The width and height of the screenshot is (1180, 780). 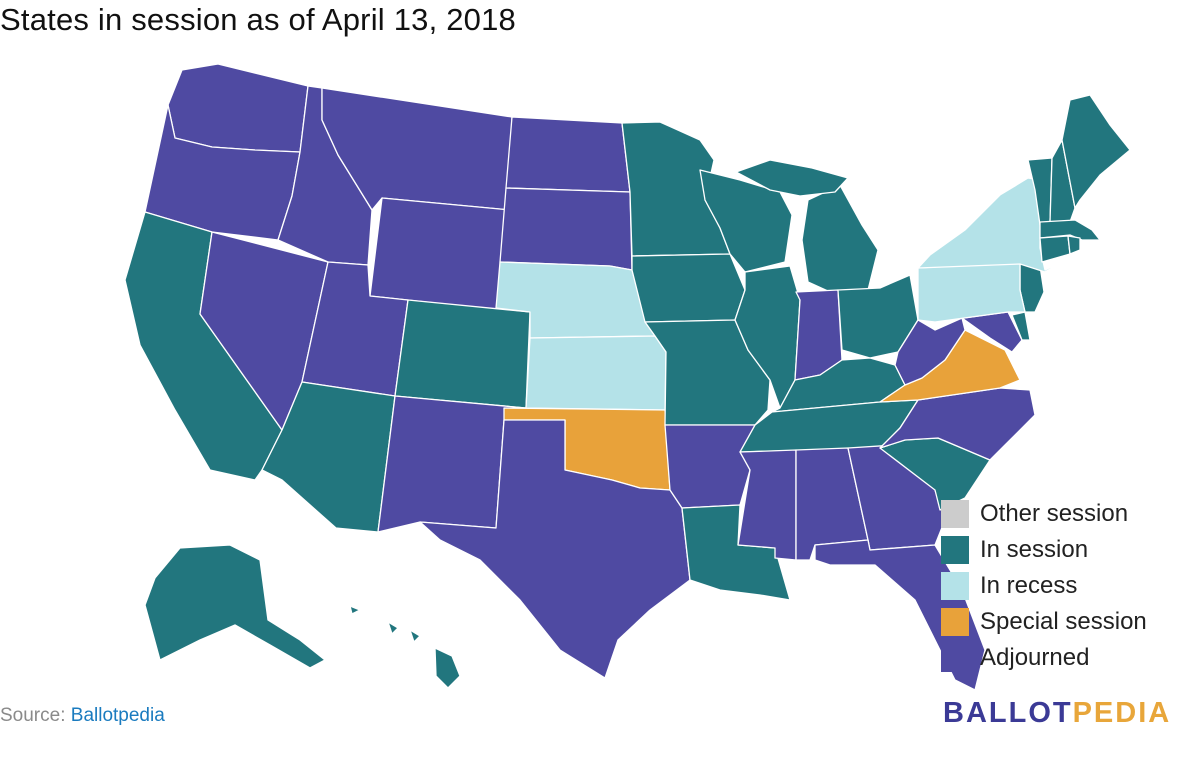 What do you see at coordinates (1062, 181) in the screenshot?
I see `state-nh` at bounding box center [1062, 181].